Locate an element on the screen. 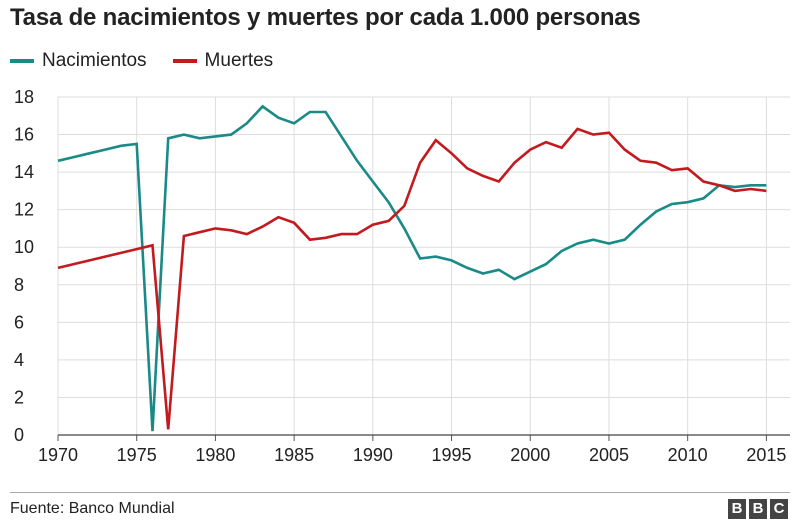  x-tick-label: 1980 is located at coordinates (215, 455).